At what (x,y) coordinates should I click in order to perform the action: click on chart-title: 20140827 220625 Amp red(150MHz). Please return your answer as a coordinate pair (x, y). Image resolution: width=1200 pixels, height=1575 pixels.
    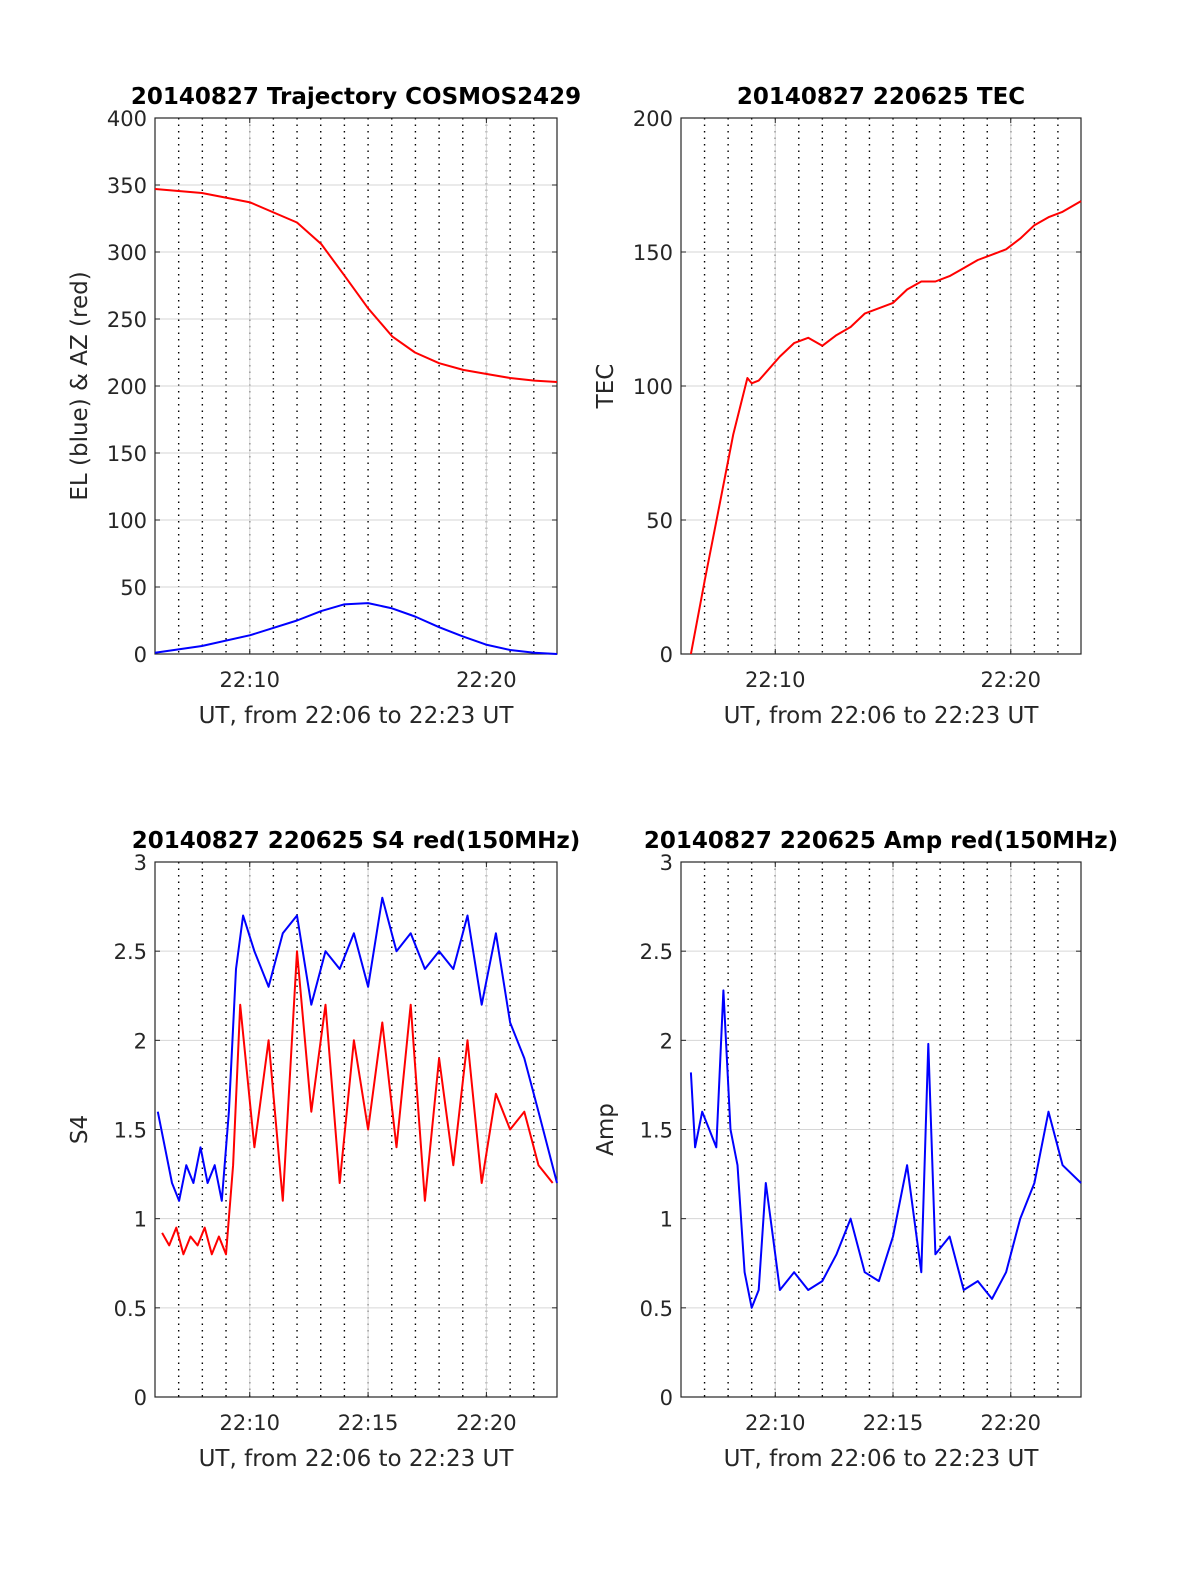
    Looking at the image, I should click on (881, 841).